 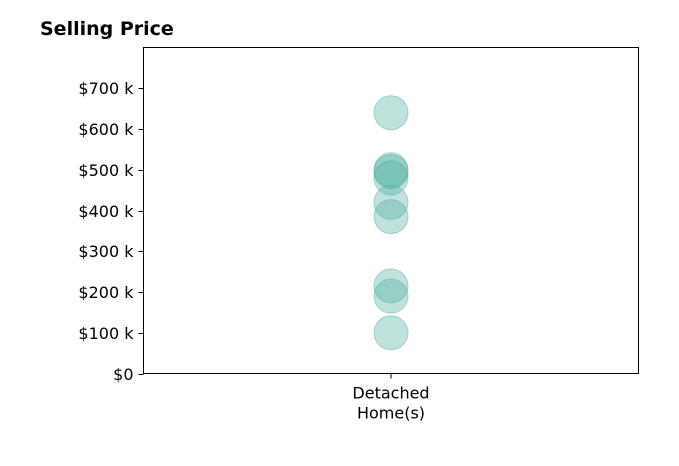 What do you see at coordinates (390, 393) in the screenshot?
I see `x-tick-label-line: Detached` at bounding box center [390, 393].